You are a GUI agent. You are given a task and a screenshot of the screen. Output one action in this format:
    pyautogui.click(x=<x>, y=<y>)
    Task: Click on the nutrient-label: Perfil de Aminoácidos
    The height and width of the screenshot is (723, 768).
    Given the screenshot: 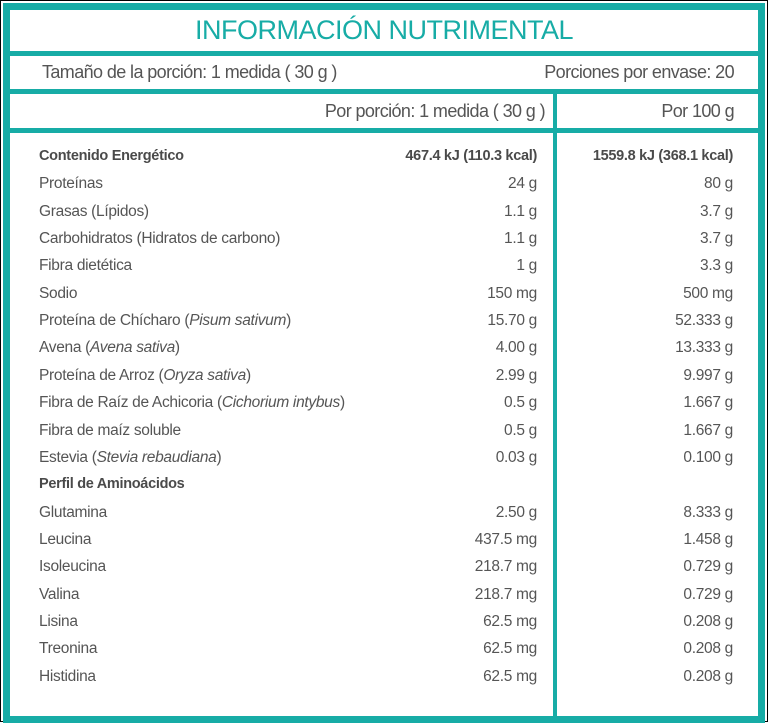 What is the action you would take?
    pyautogui.click(x=112, y=484)
    